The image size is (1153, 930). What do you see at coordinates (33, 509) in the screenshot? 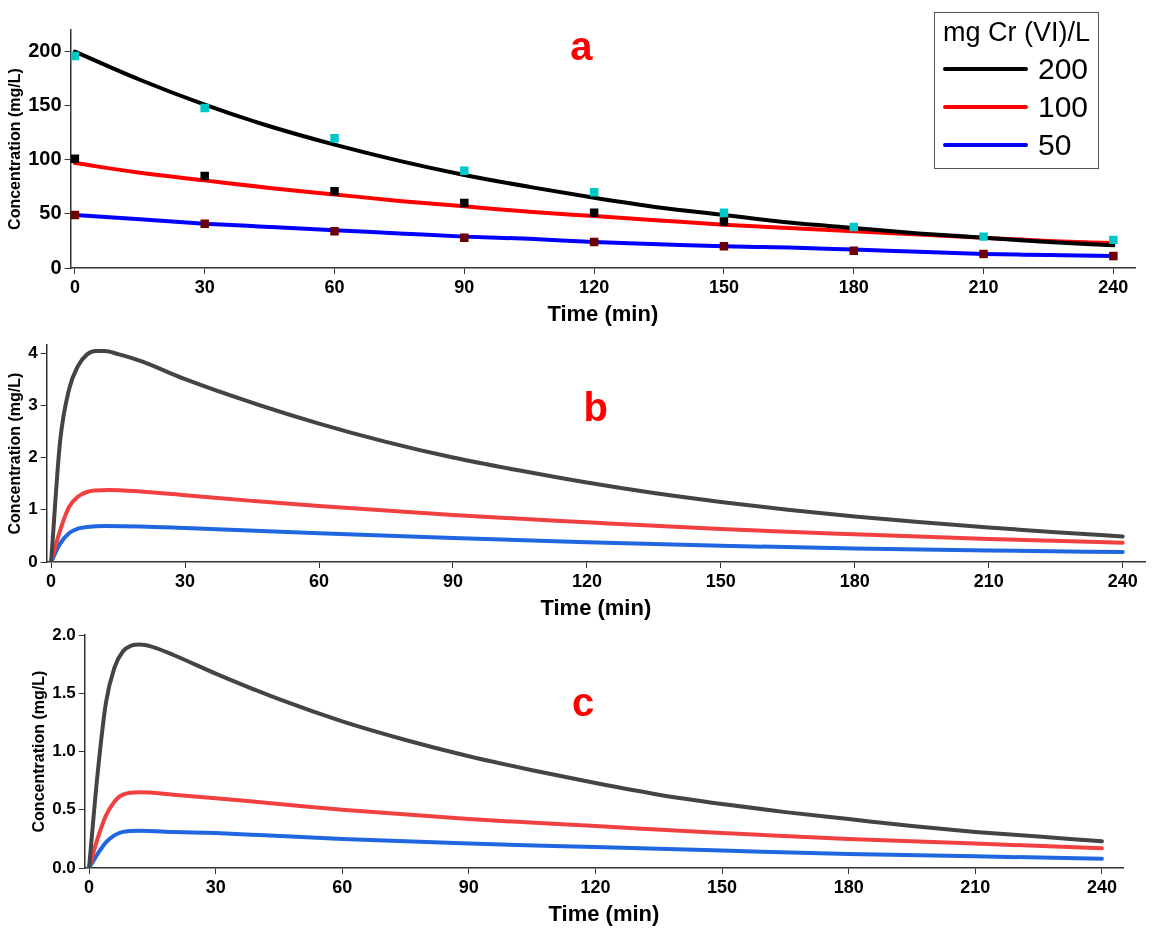
I see `y-tick-label: 1` at bounding box center [33, 509].